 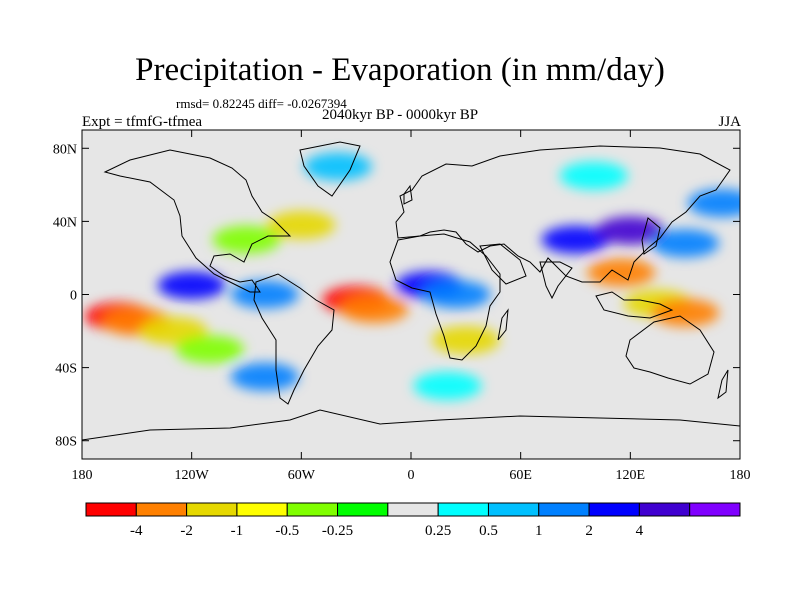 I want to click on coast-madagascar, so click(x=503, y=324).